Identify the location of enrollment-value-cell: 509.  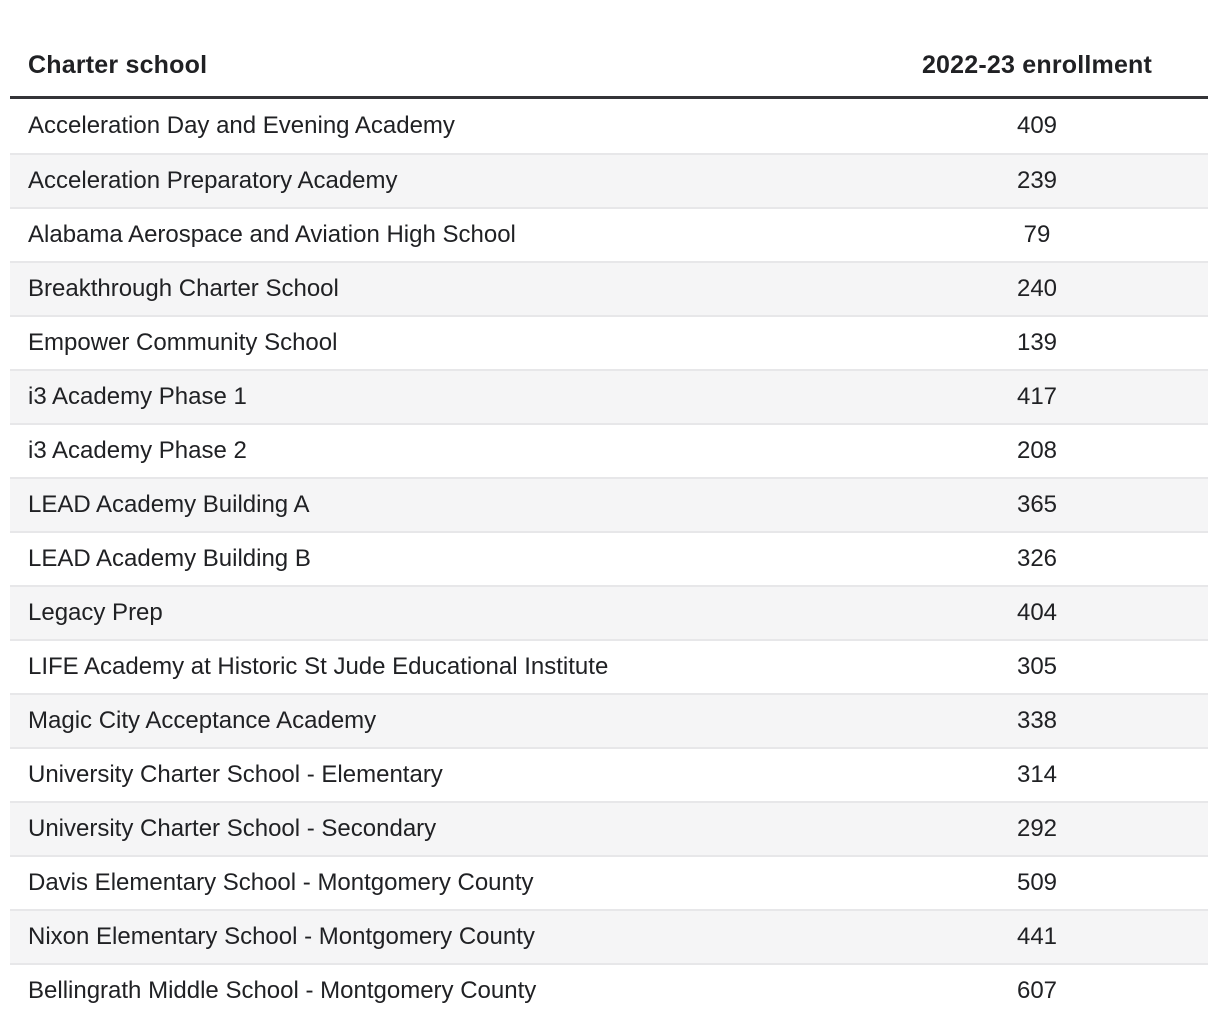
(1037, 882).